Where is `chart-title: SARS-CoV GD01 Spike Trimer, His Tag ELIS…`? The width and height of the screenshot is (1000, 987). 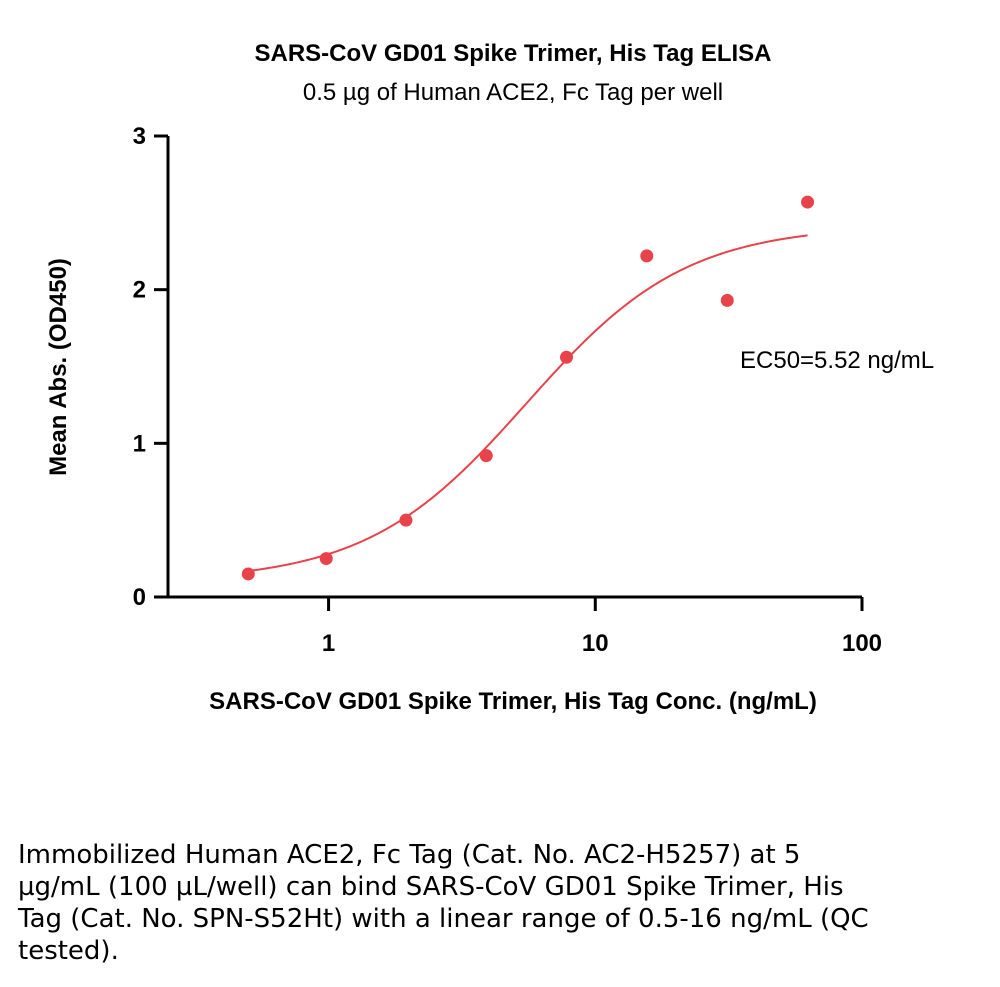 chart-title: SARS-CoV GD01 Spike Trimer, His Tag ELIS… is located at coordinates (512, 53).